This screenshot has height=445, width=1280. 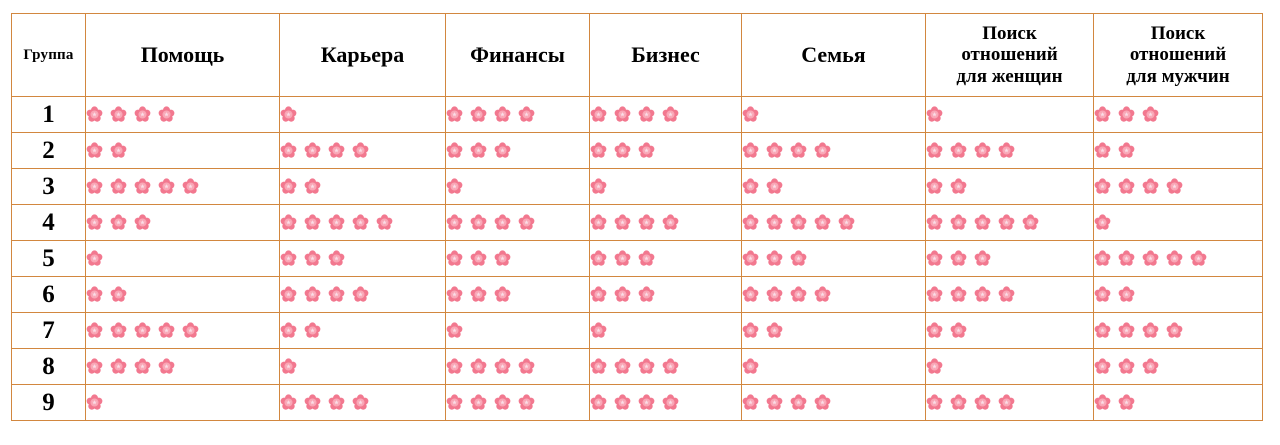 I want to click on column-header-line: для мужчин, so click(x=1178, y=76).